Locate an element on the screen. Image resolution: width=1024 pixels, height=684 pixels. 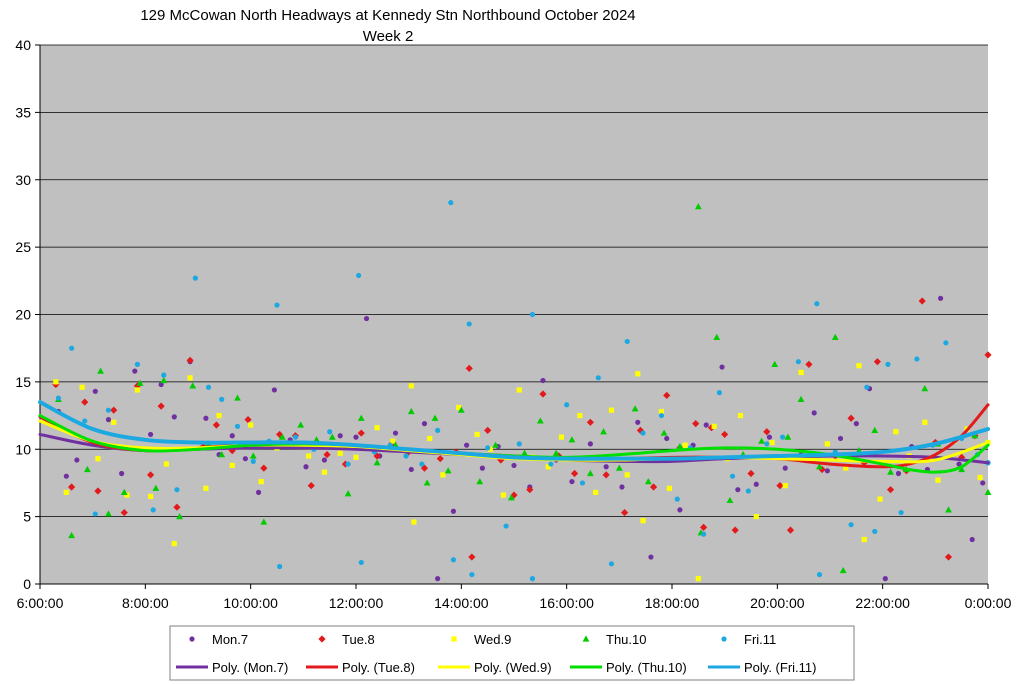
legend-label: Wed.9 is located at coordinates (492, 639).